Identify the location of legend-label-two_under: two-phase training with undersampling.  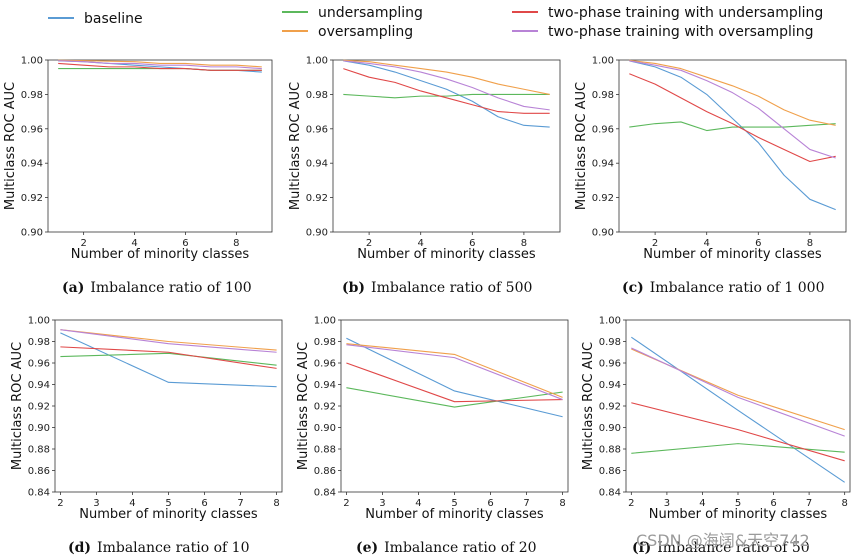
(685, 13).